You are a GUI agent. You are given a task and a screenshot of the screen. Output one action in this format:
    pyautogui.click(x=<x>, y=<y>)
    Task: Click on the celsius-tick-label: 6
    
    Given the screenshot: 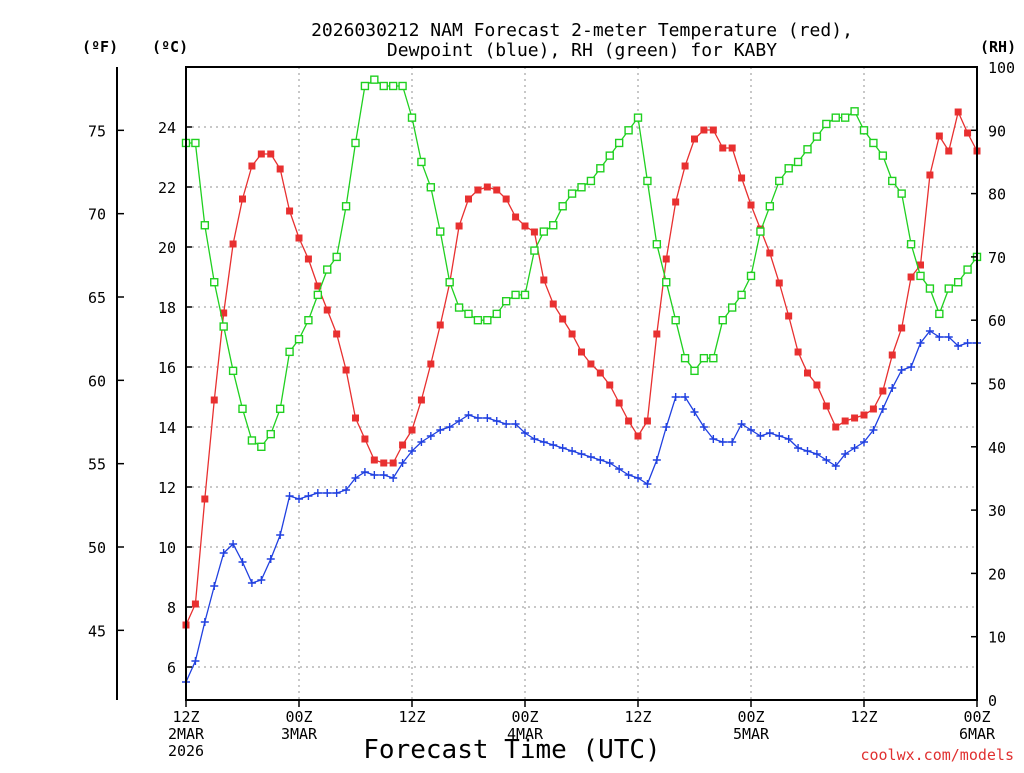 What is the action you would take?
    pyautogui.click(x=171, y=668)
    